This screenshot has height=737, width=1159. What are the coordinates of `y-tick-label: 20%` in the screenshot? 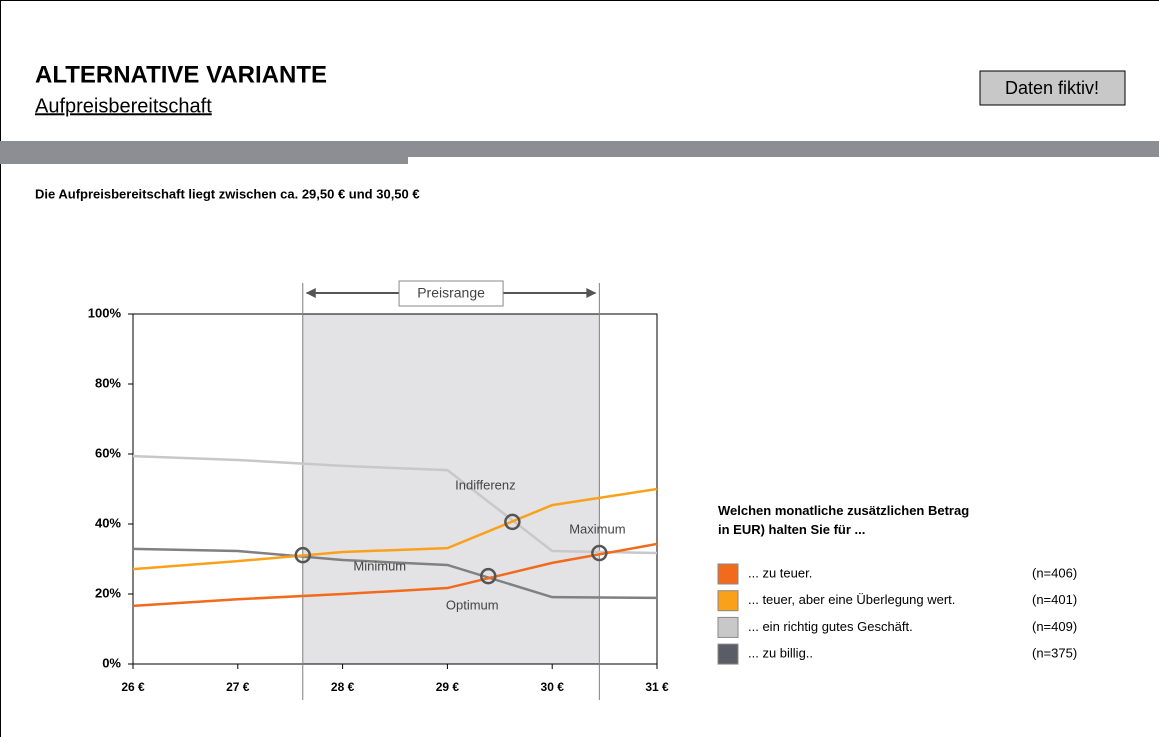 It's located at (108, 592).